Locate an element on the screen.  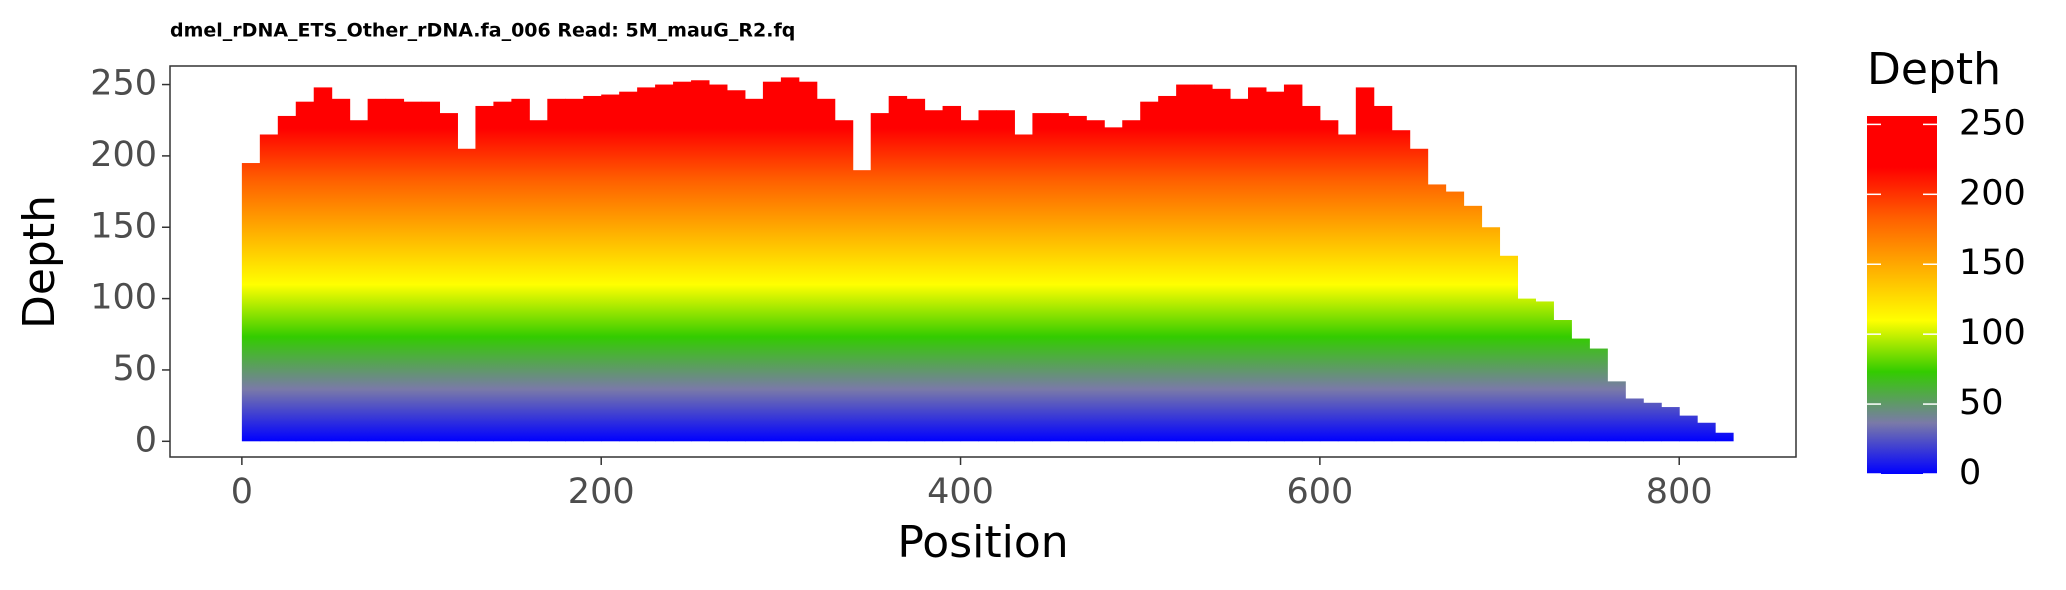
y-axis-title: Depth is located at coordinates (39, 262).